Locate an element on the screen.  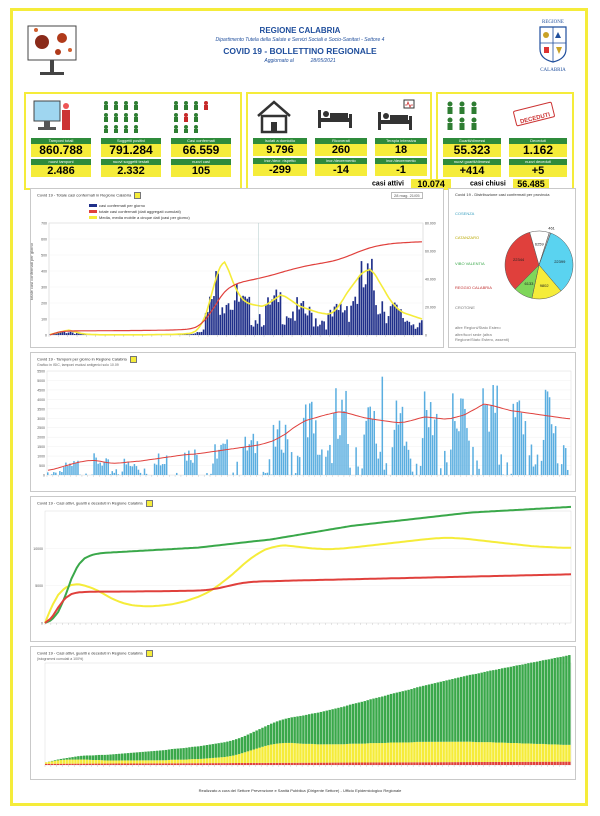
chart5-svg is located at coordinates (308, 711).